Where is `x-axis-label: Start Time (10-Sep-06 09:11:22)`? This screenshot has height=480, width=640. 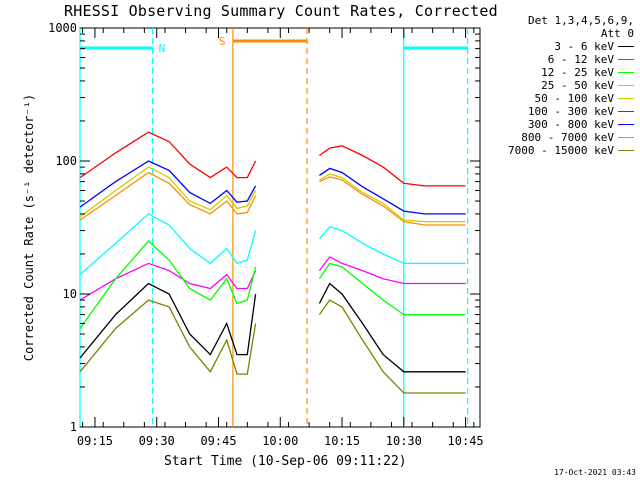 x-axis-label: Start Time (10-Sep-06 09:11:22) is located at coordinates (285, 461).